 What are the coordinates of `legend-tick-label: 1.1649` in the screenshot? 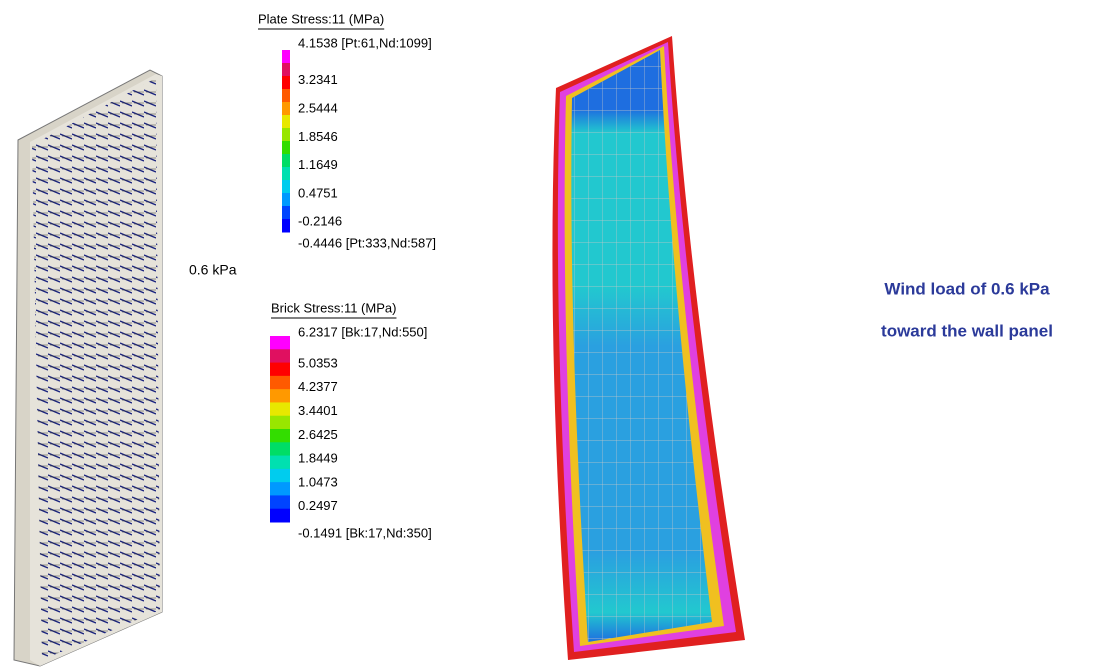 It's located at (318, 164).